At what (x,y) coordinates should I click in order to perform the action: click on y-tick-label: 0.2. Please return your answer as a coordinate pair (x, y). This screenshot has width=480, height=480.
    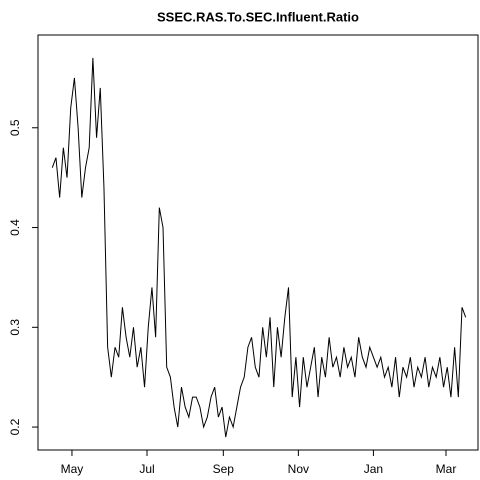
    Looking at the image, I should click on (15, 426).